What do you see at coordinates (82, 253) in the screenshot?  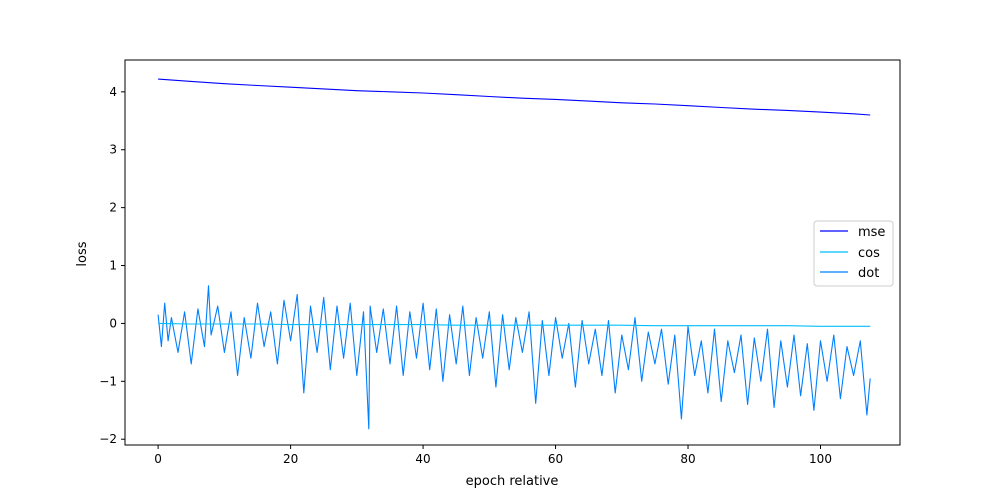 I see `y-axis-label: loss` at bounding box center [82, 253].